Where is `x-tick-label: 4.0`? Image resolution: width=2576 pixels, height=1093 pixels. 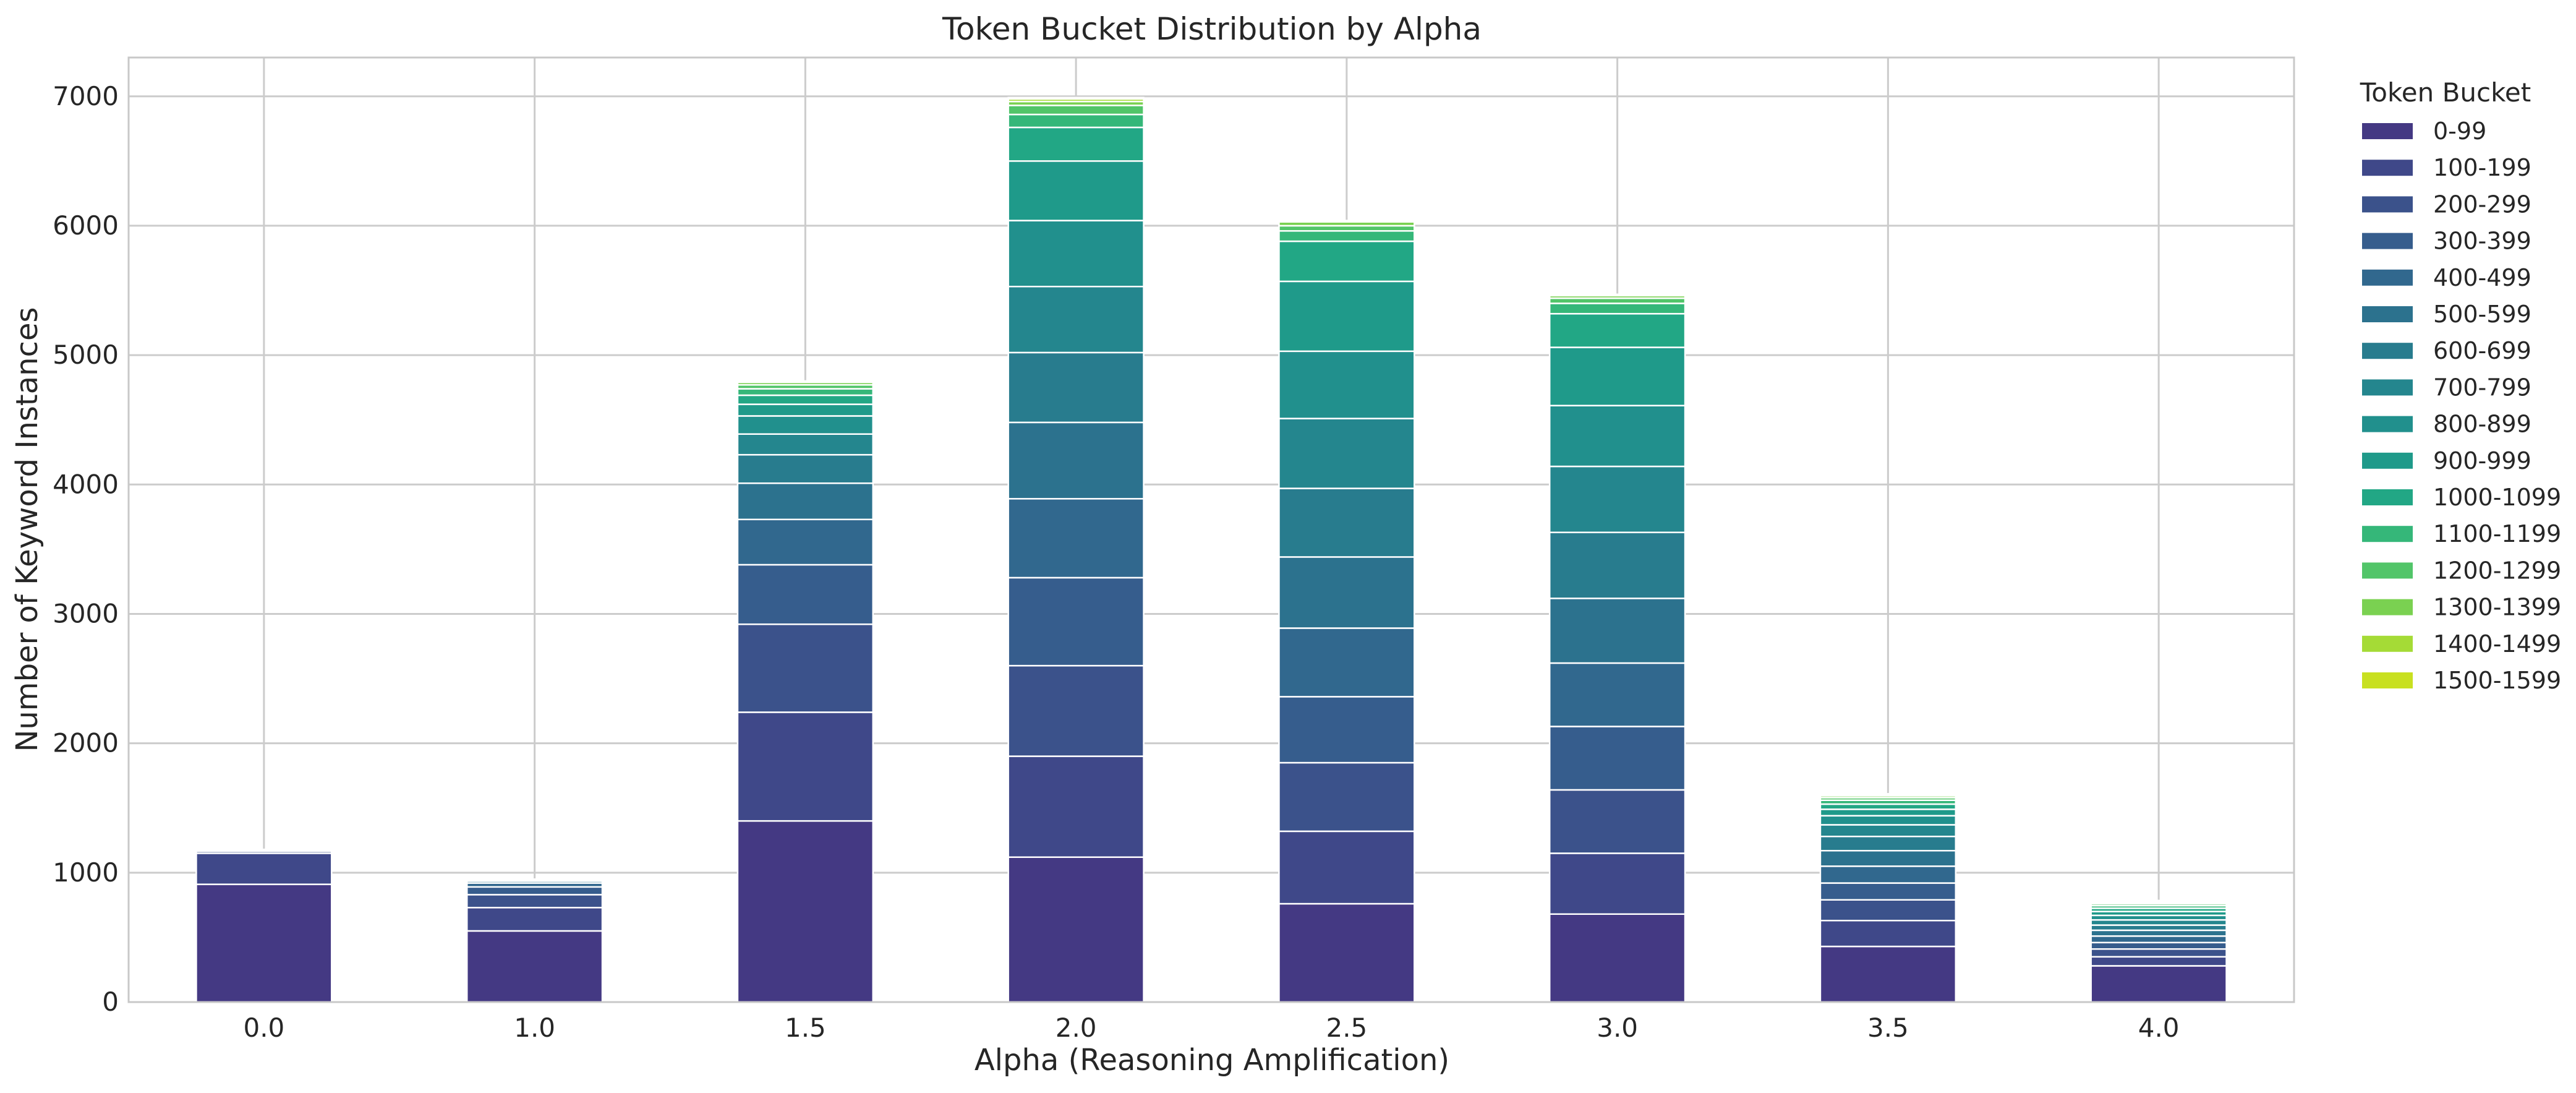
x-tick-label: 4.0 is located at coordinates (2159, 1028).